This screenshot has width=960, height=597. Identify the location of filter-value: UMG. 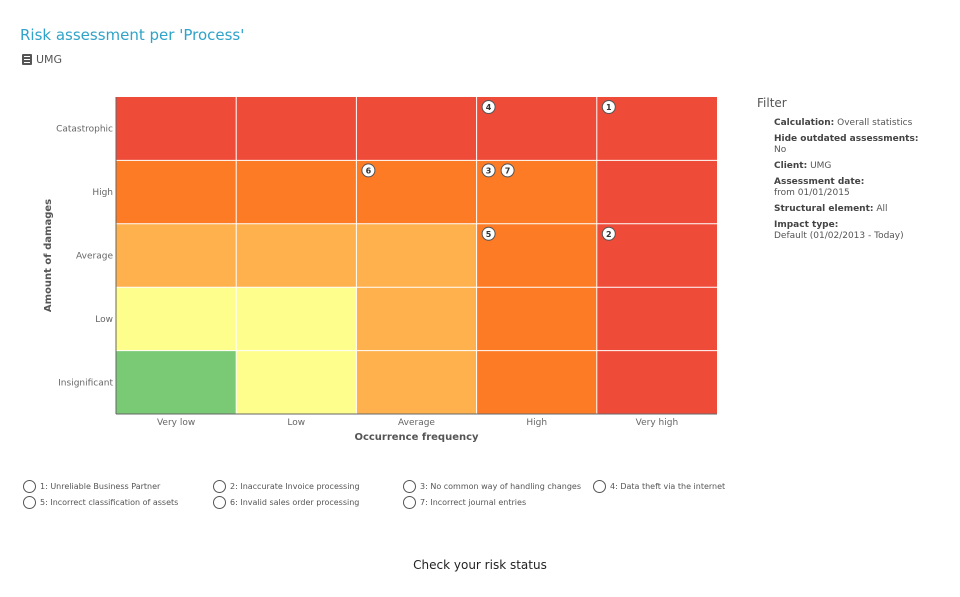
(821, 166).